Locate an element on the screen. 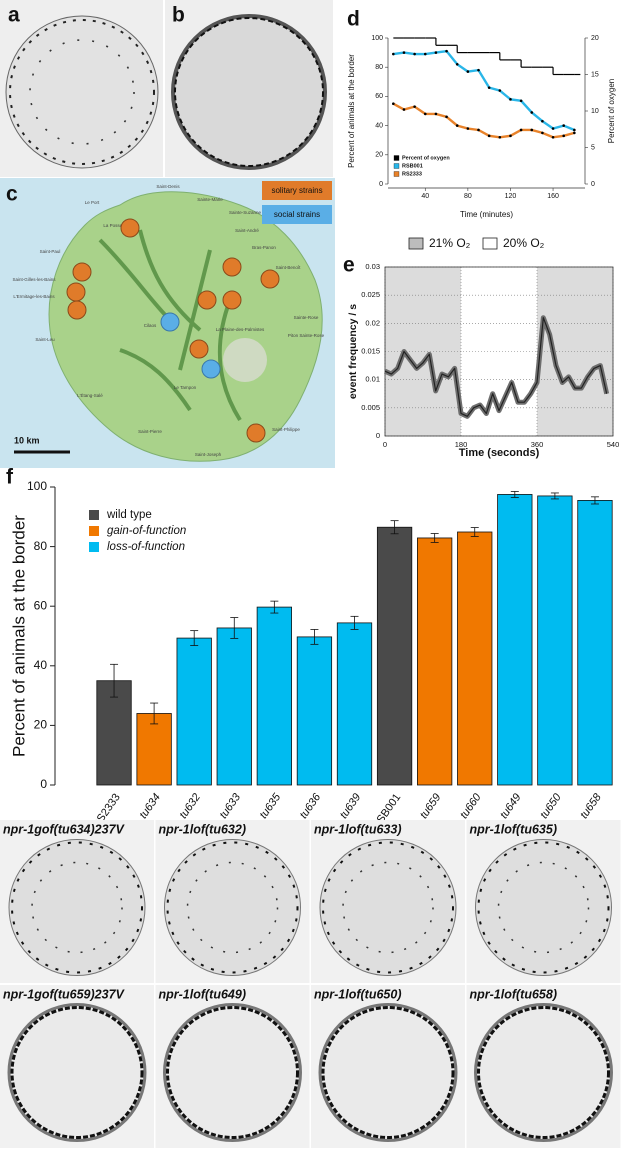  x-tick-label: 160 is located at coordinates (553, 196).